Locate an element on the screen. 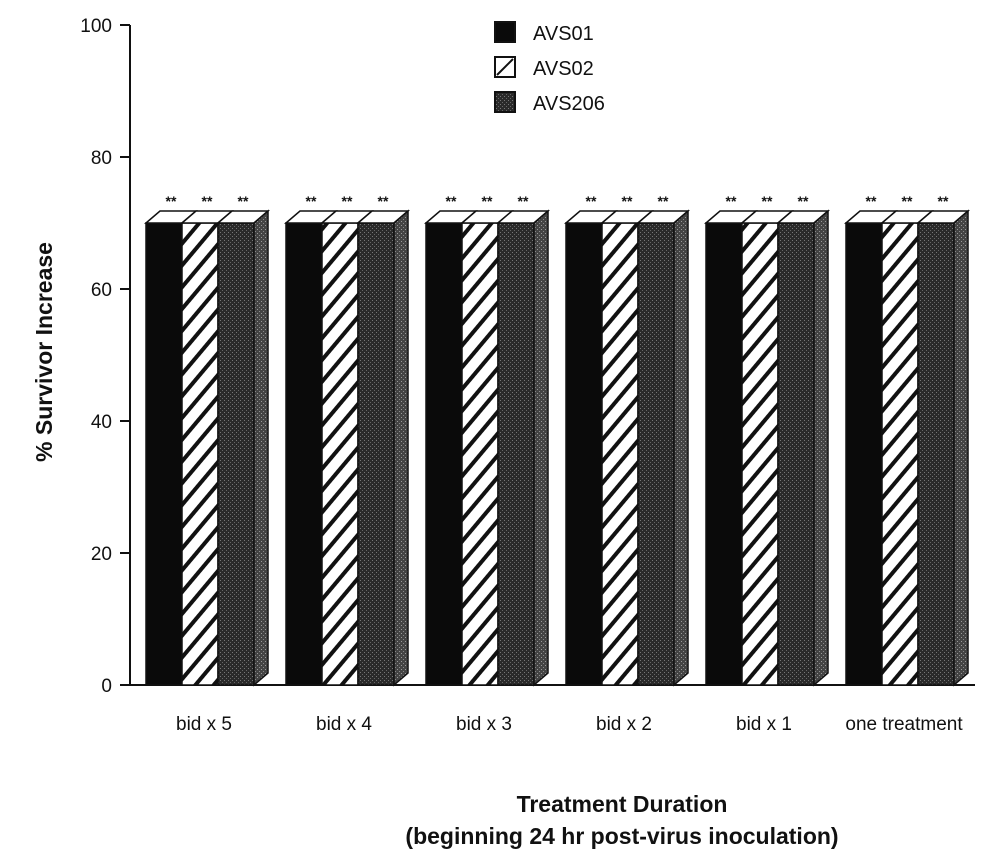  category-label: bid x 3 is located at coordinates (484, 724).